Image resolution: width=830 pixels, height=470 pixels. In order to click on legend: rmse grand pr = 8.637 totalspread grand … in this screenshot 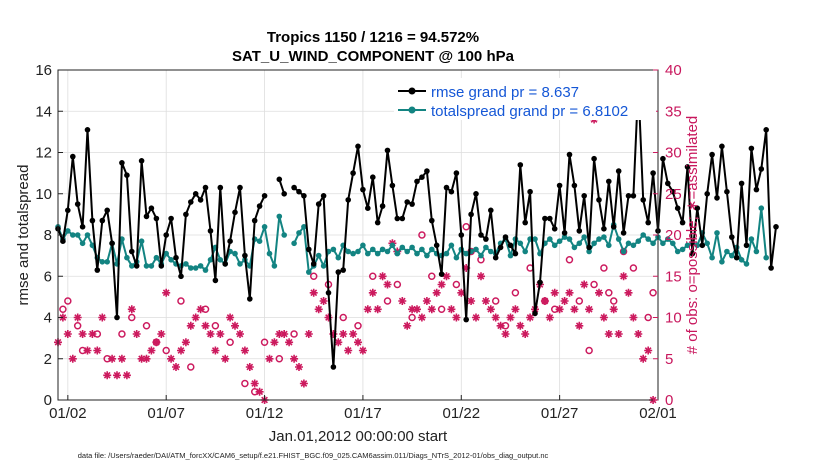, I will do `click(525, 99)`.